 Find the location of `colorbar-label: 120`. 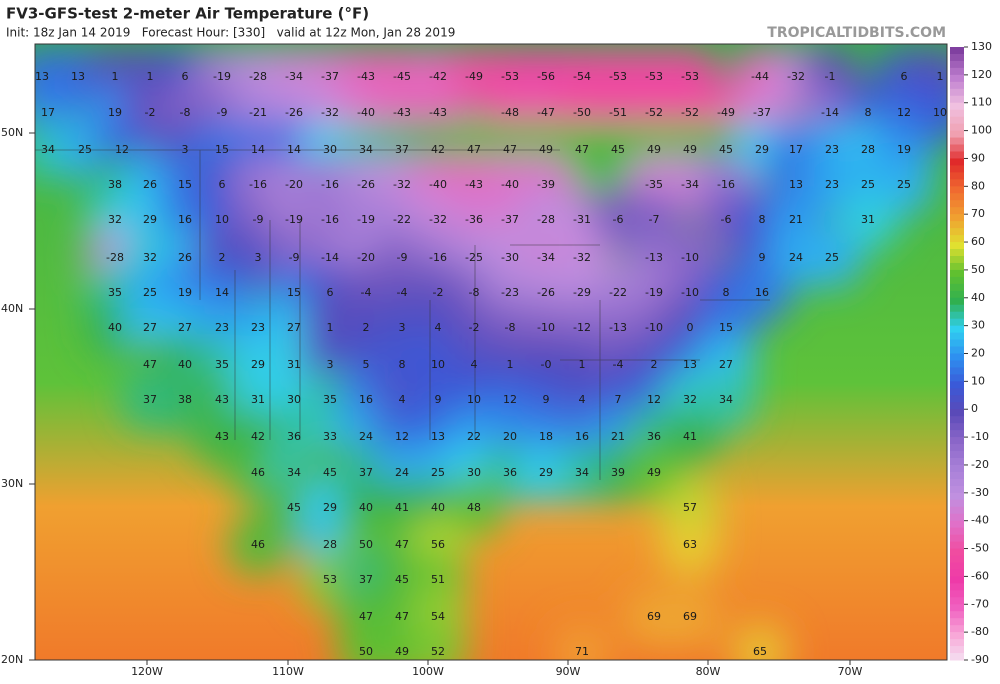

colorbar-label: 120 is located at coordinates (981, 74).